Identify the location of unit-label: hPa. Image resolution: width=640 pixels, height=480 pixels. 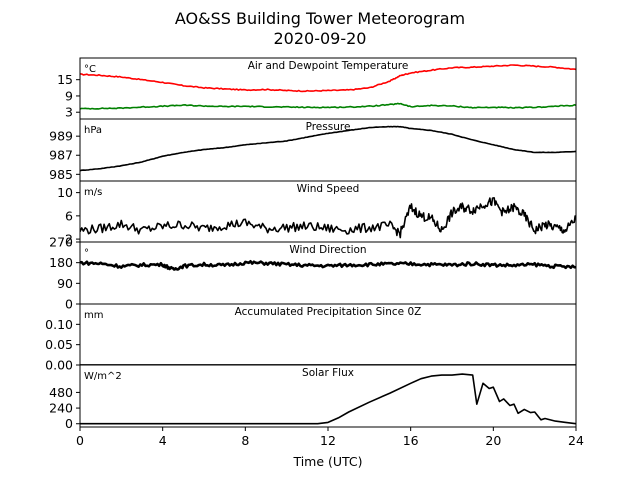
(93, 130).